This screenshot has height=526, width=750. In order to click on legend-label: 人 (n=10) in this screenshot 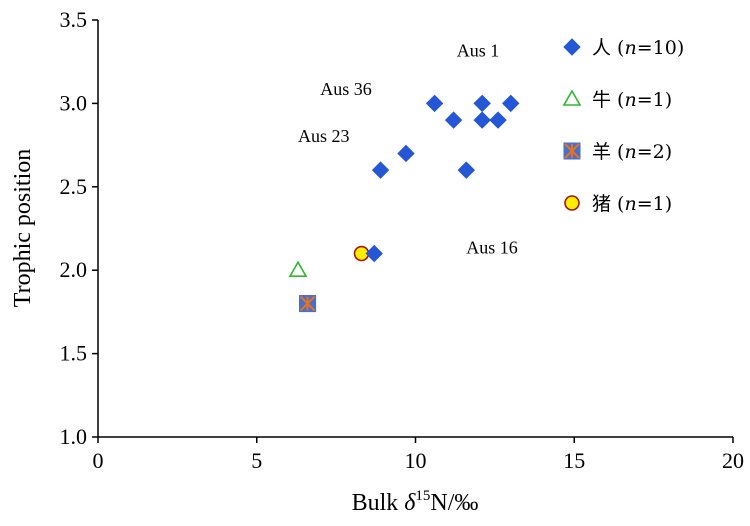, I will do `click(638, 48)`.